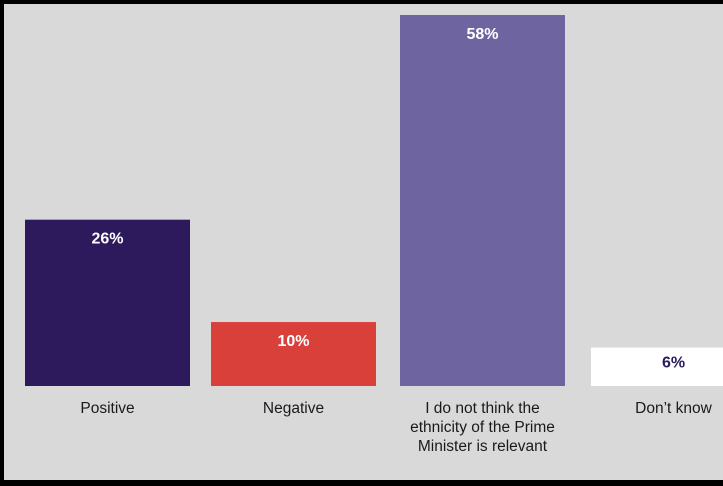 This screenshot has height=486, width=723. I want to click on category-label-0: Positive, so click(107, 408).